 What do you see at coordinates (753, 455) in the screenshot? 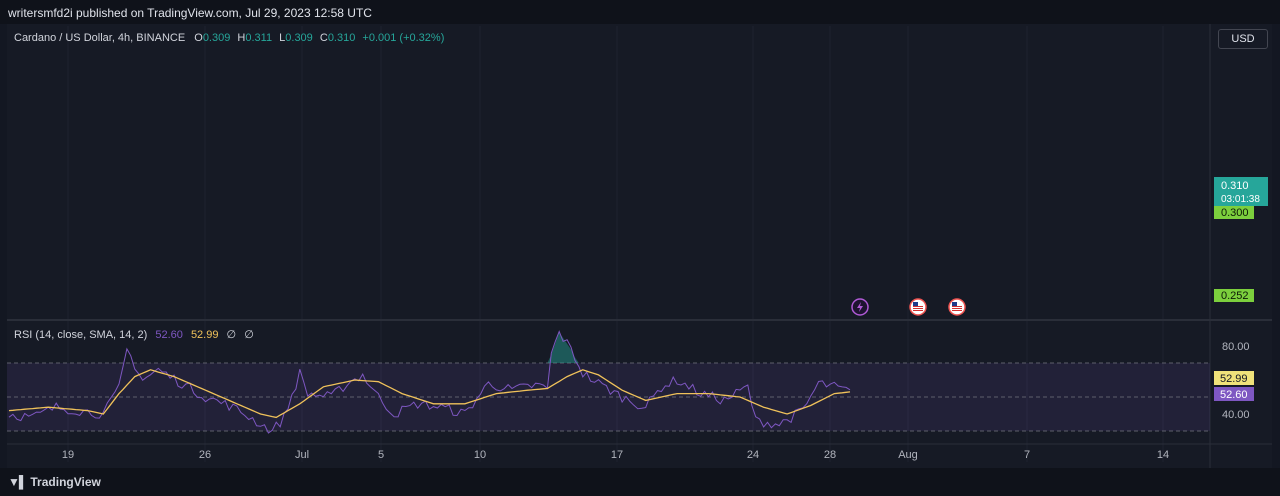
I see `time-tick: 24` at bounding box center [753, 455].